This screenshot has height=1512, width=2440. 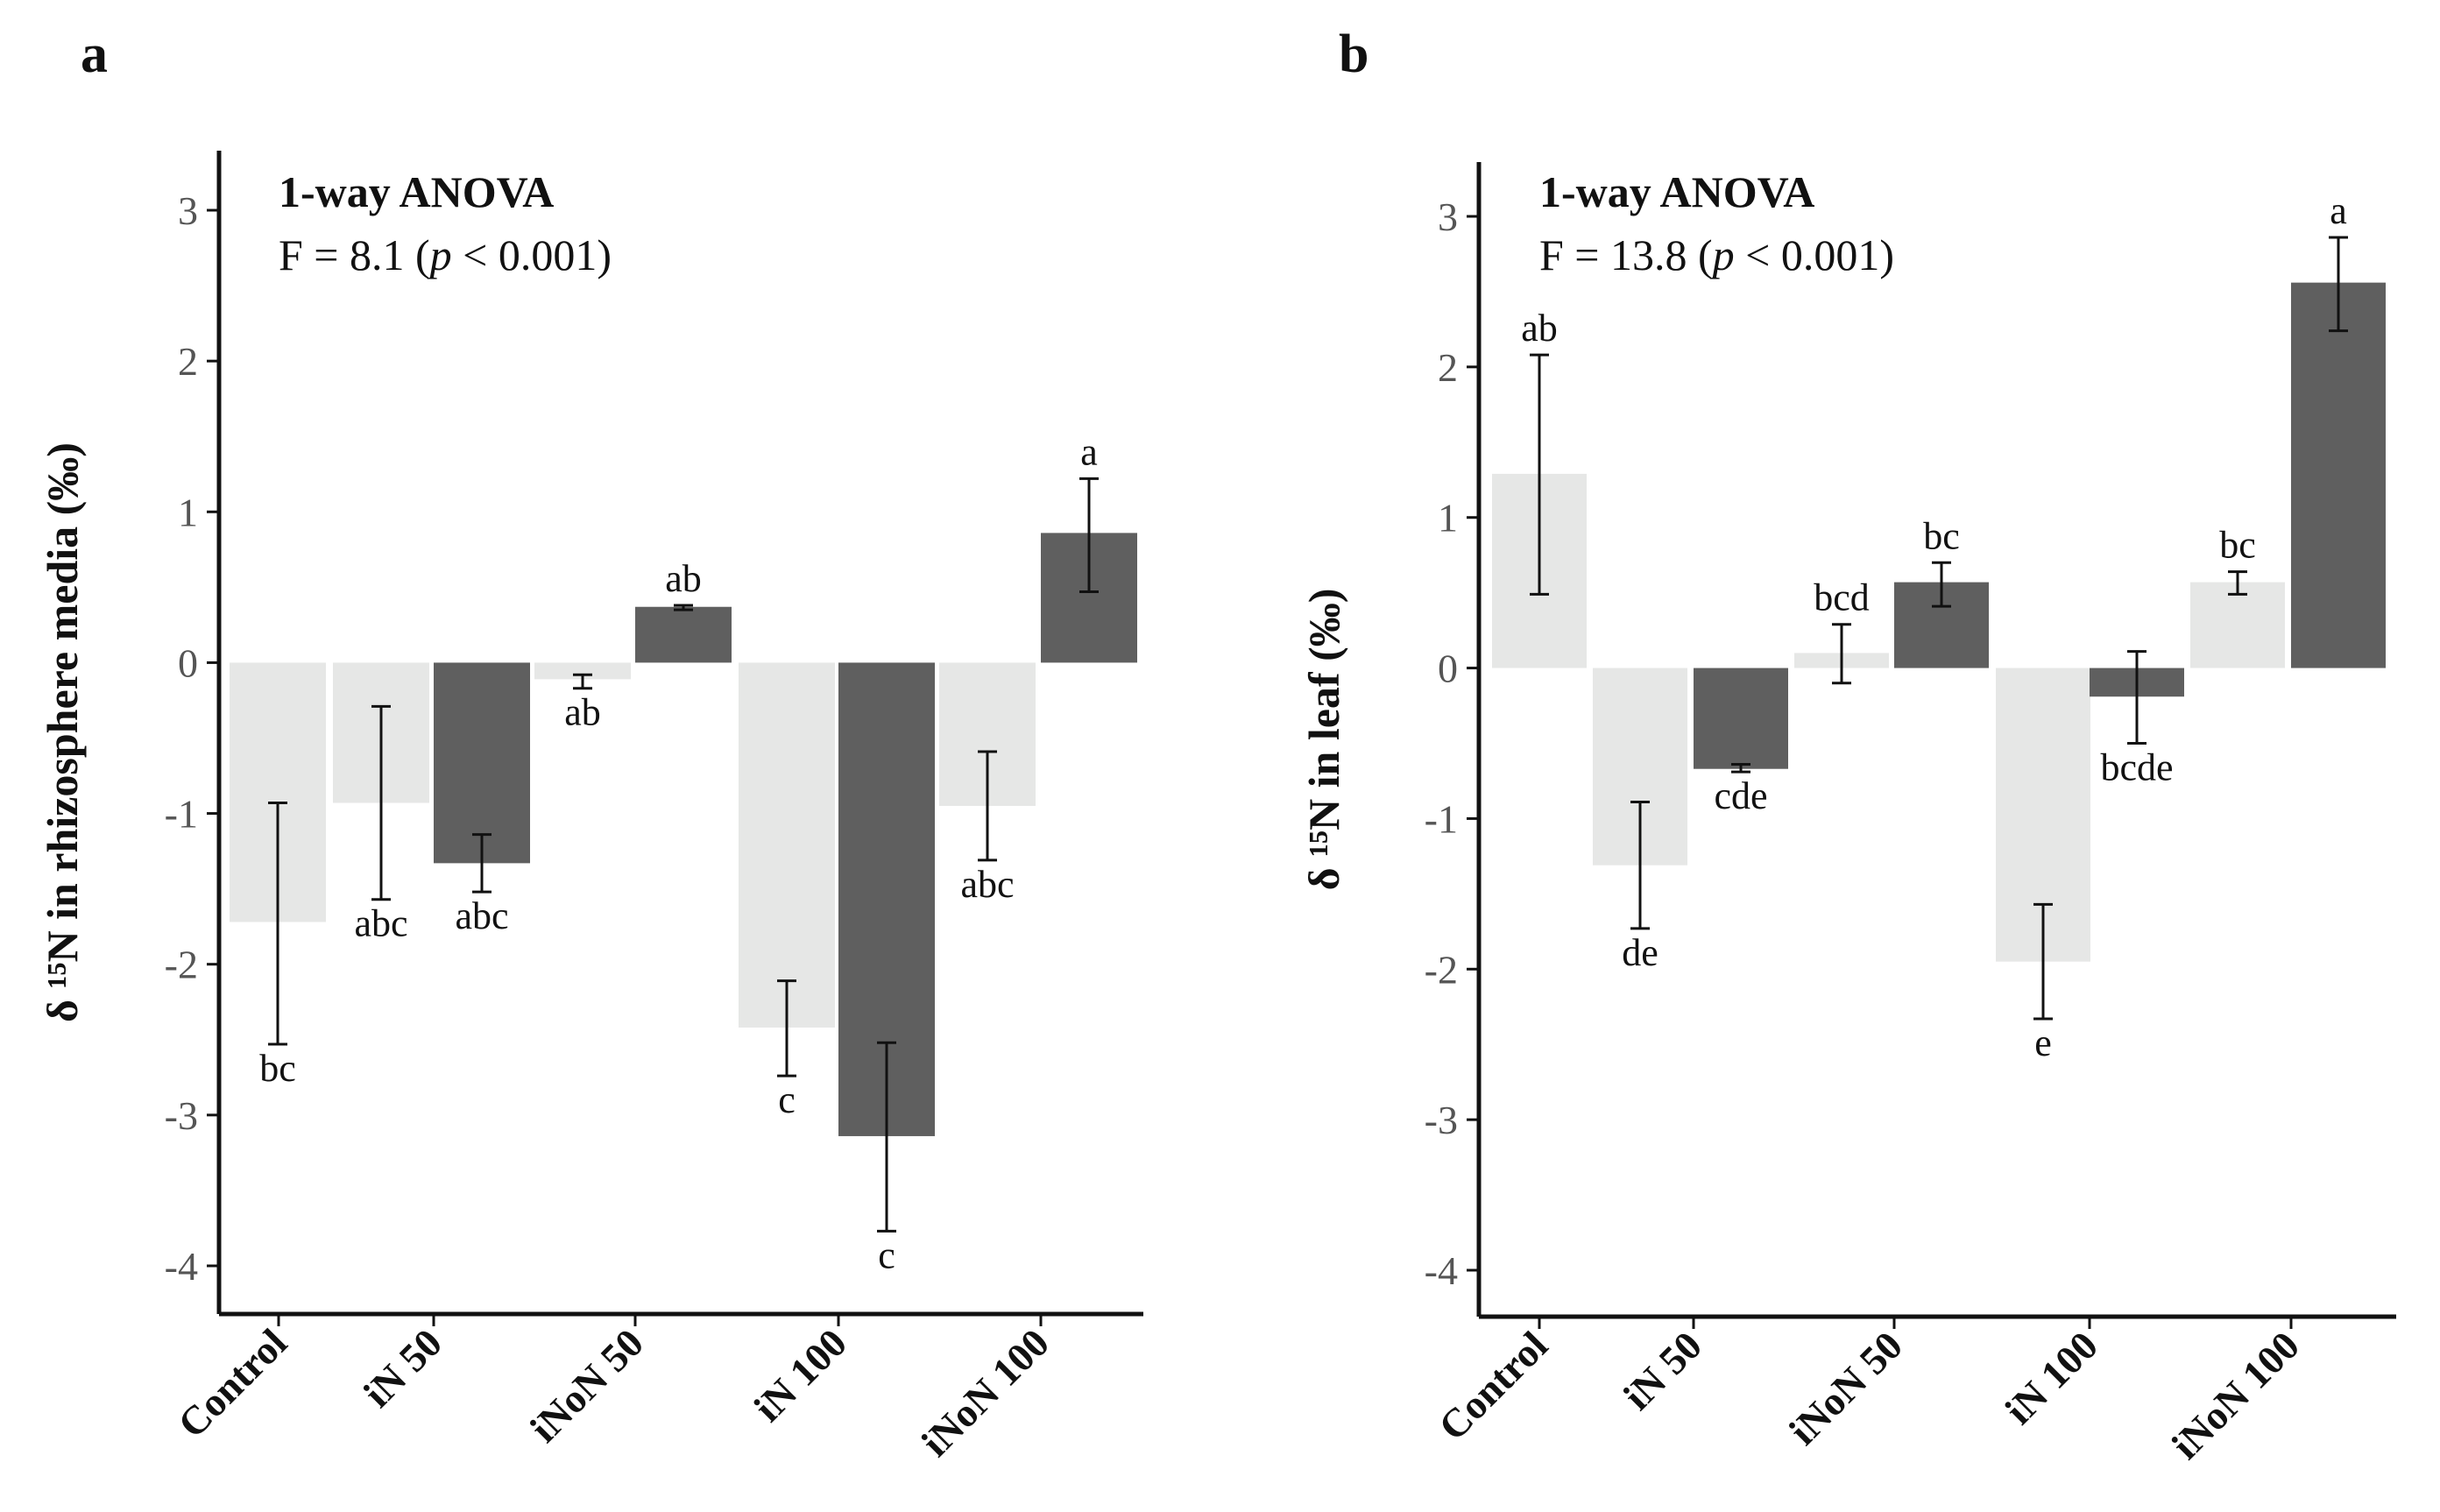 I want to click on anova-statistic: F = 13.8 (p < 0.001), so click(x=1716, y=255).